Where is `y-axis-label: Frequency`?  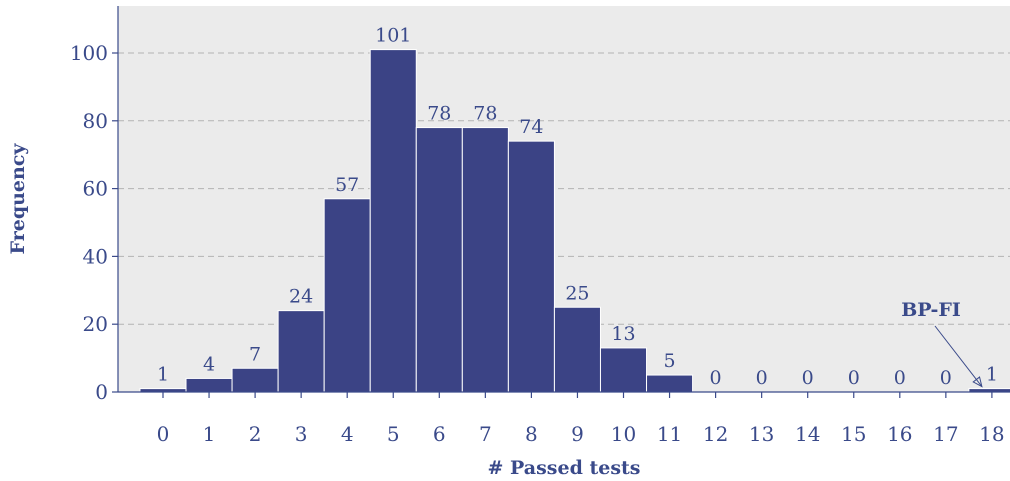
y-axis-label: Frequency is located at coordinates (18, 199).